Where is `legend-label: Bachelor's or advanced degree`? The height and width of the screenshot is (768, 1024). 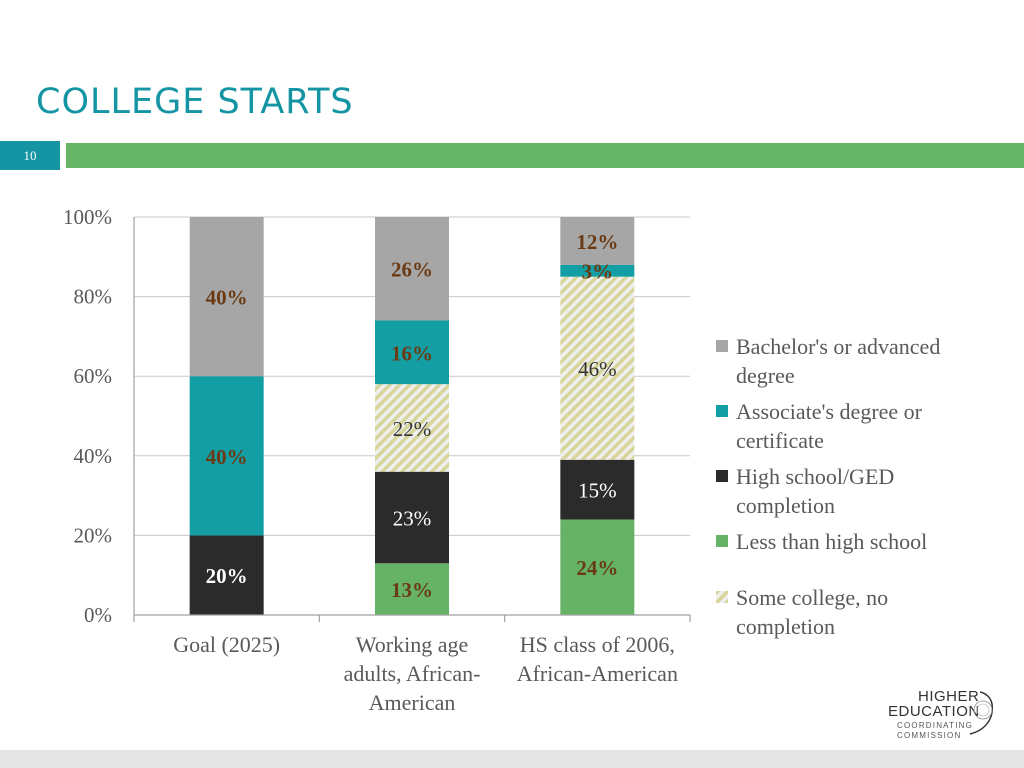
legend-label: Bachelor's or advanced degree is located at coordinates (838, 361).